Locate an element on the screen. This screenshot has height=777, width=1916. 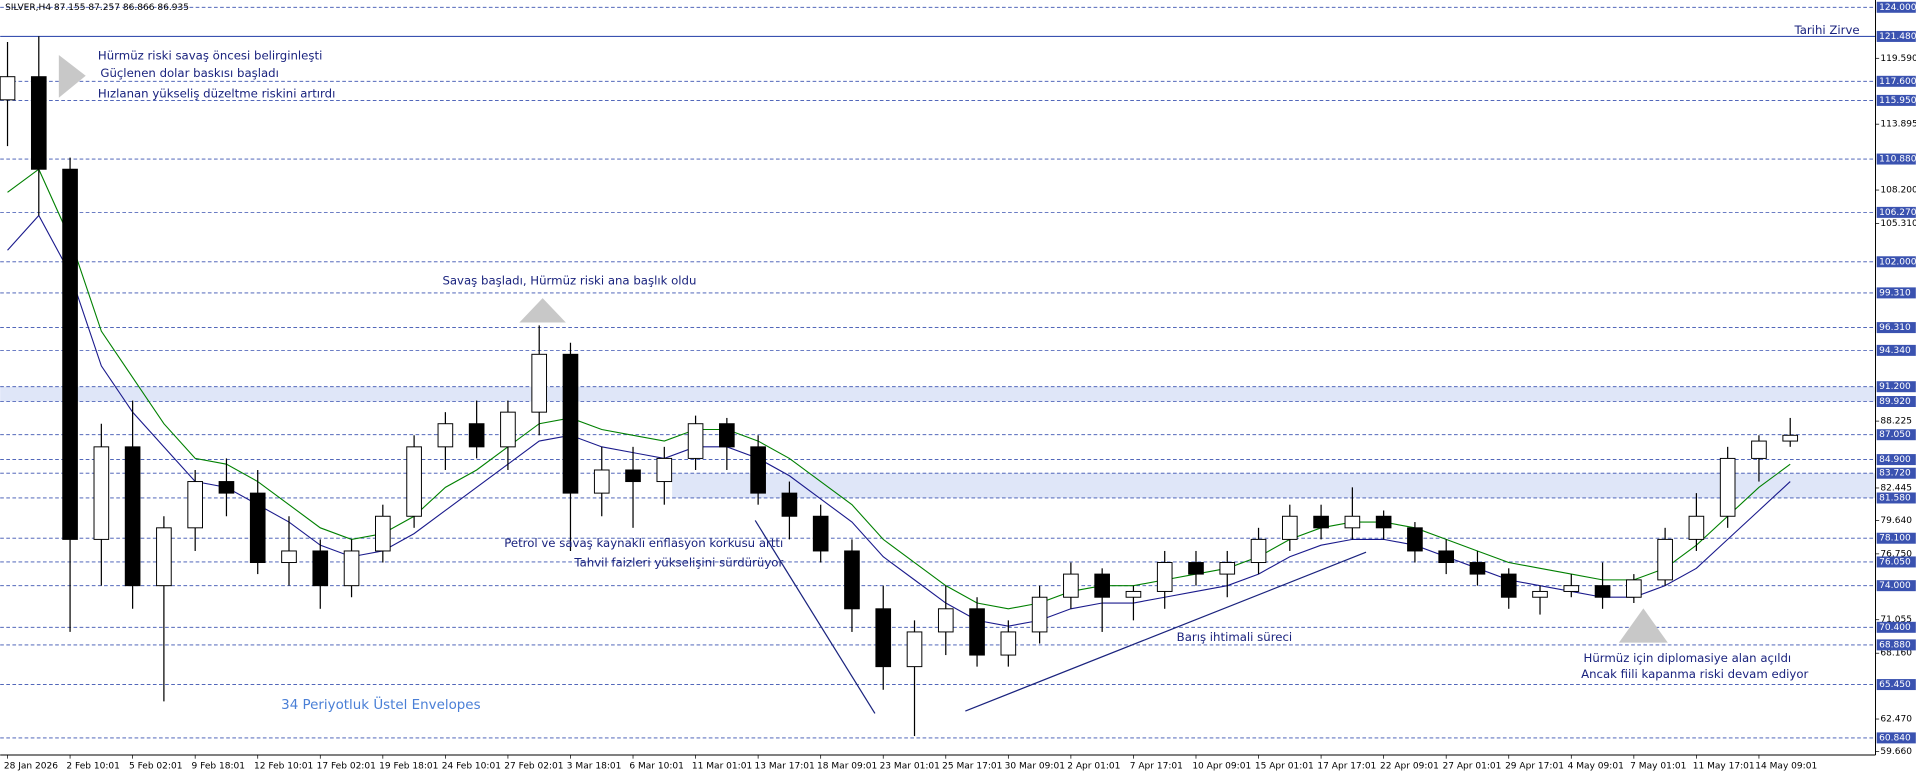
level-label: 117.600 is located at coordinates (1897, 82).